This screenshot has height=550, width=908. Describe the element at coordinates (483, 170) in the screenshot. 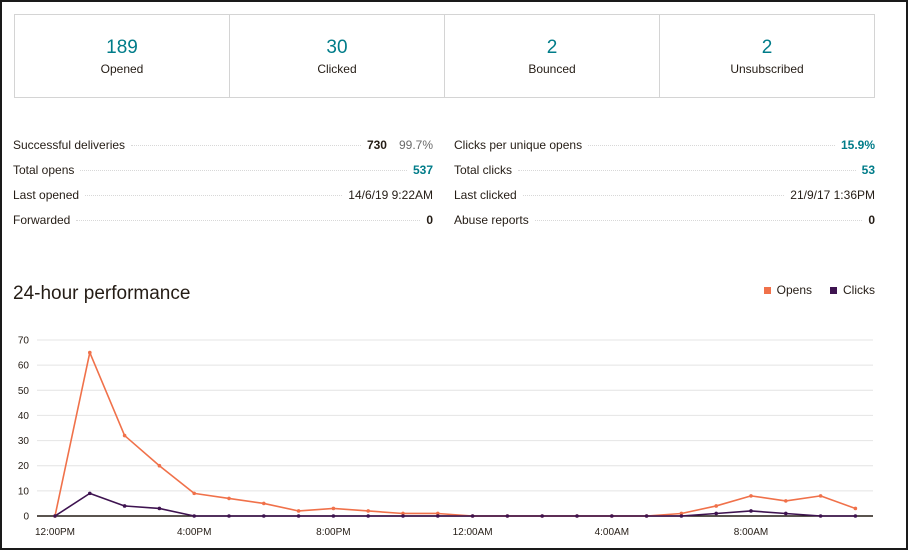

I see `metric-label: Total clicks` at that location.